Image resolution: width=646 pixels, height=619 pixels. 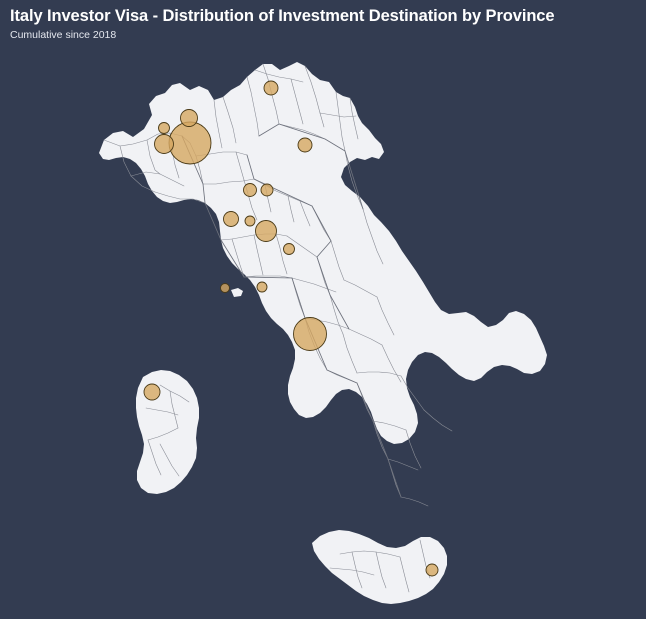 What do you see at coordinates (289, 249) in the screenshot?
I see `bubble-arezzo` at bounding box center [289, 249].